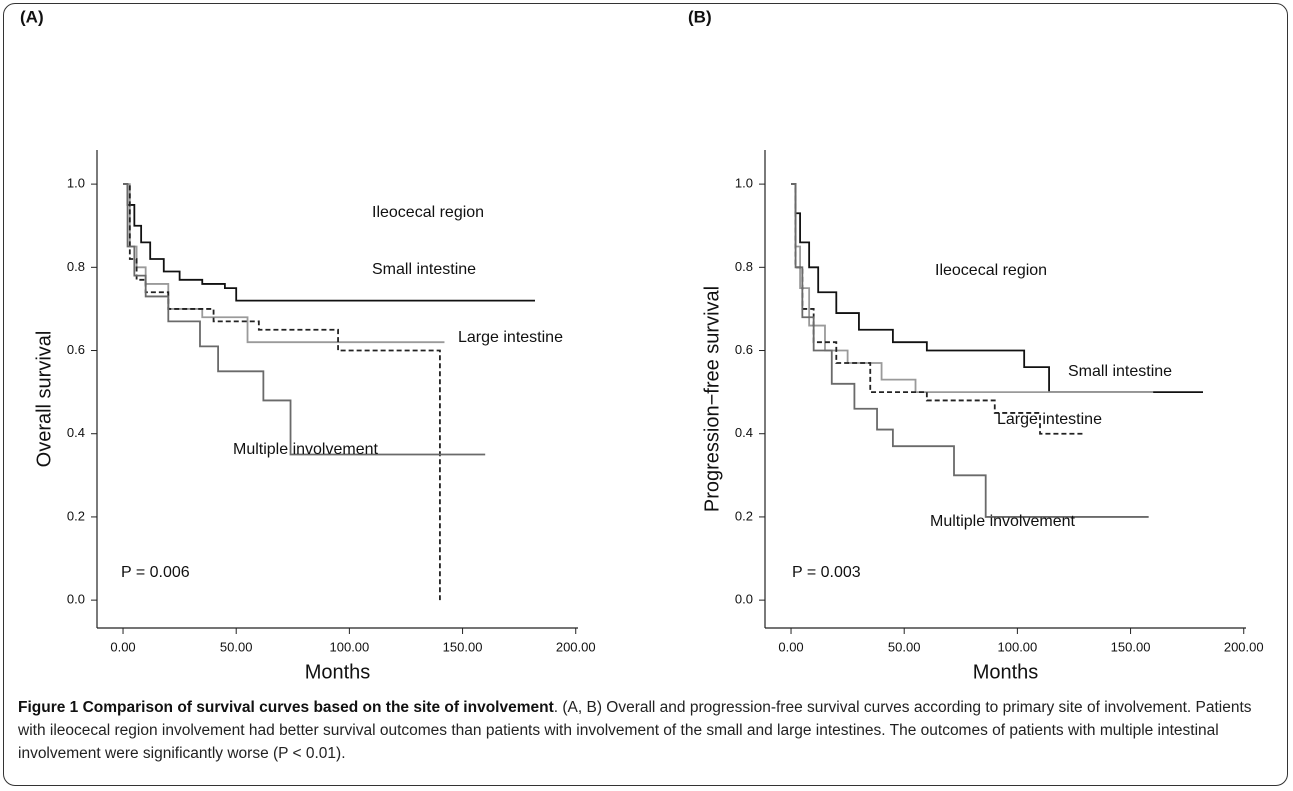 This screenshot has width=1293, height=791. Describe the element at coordinates (712, 399) in the screenshot. I see `y-axis-label: Progression−free survival` at that location.